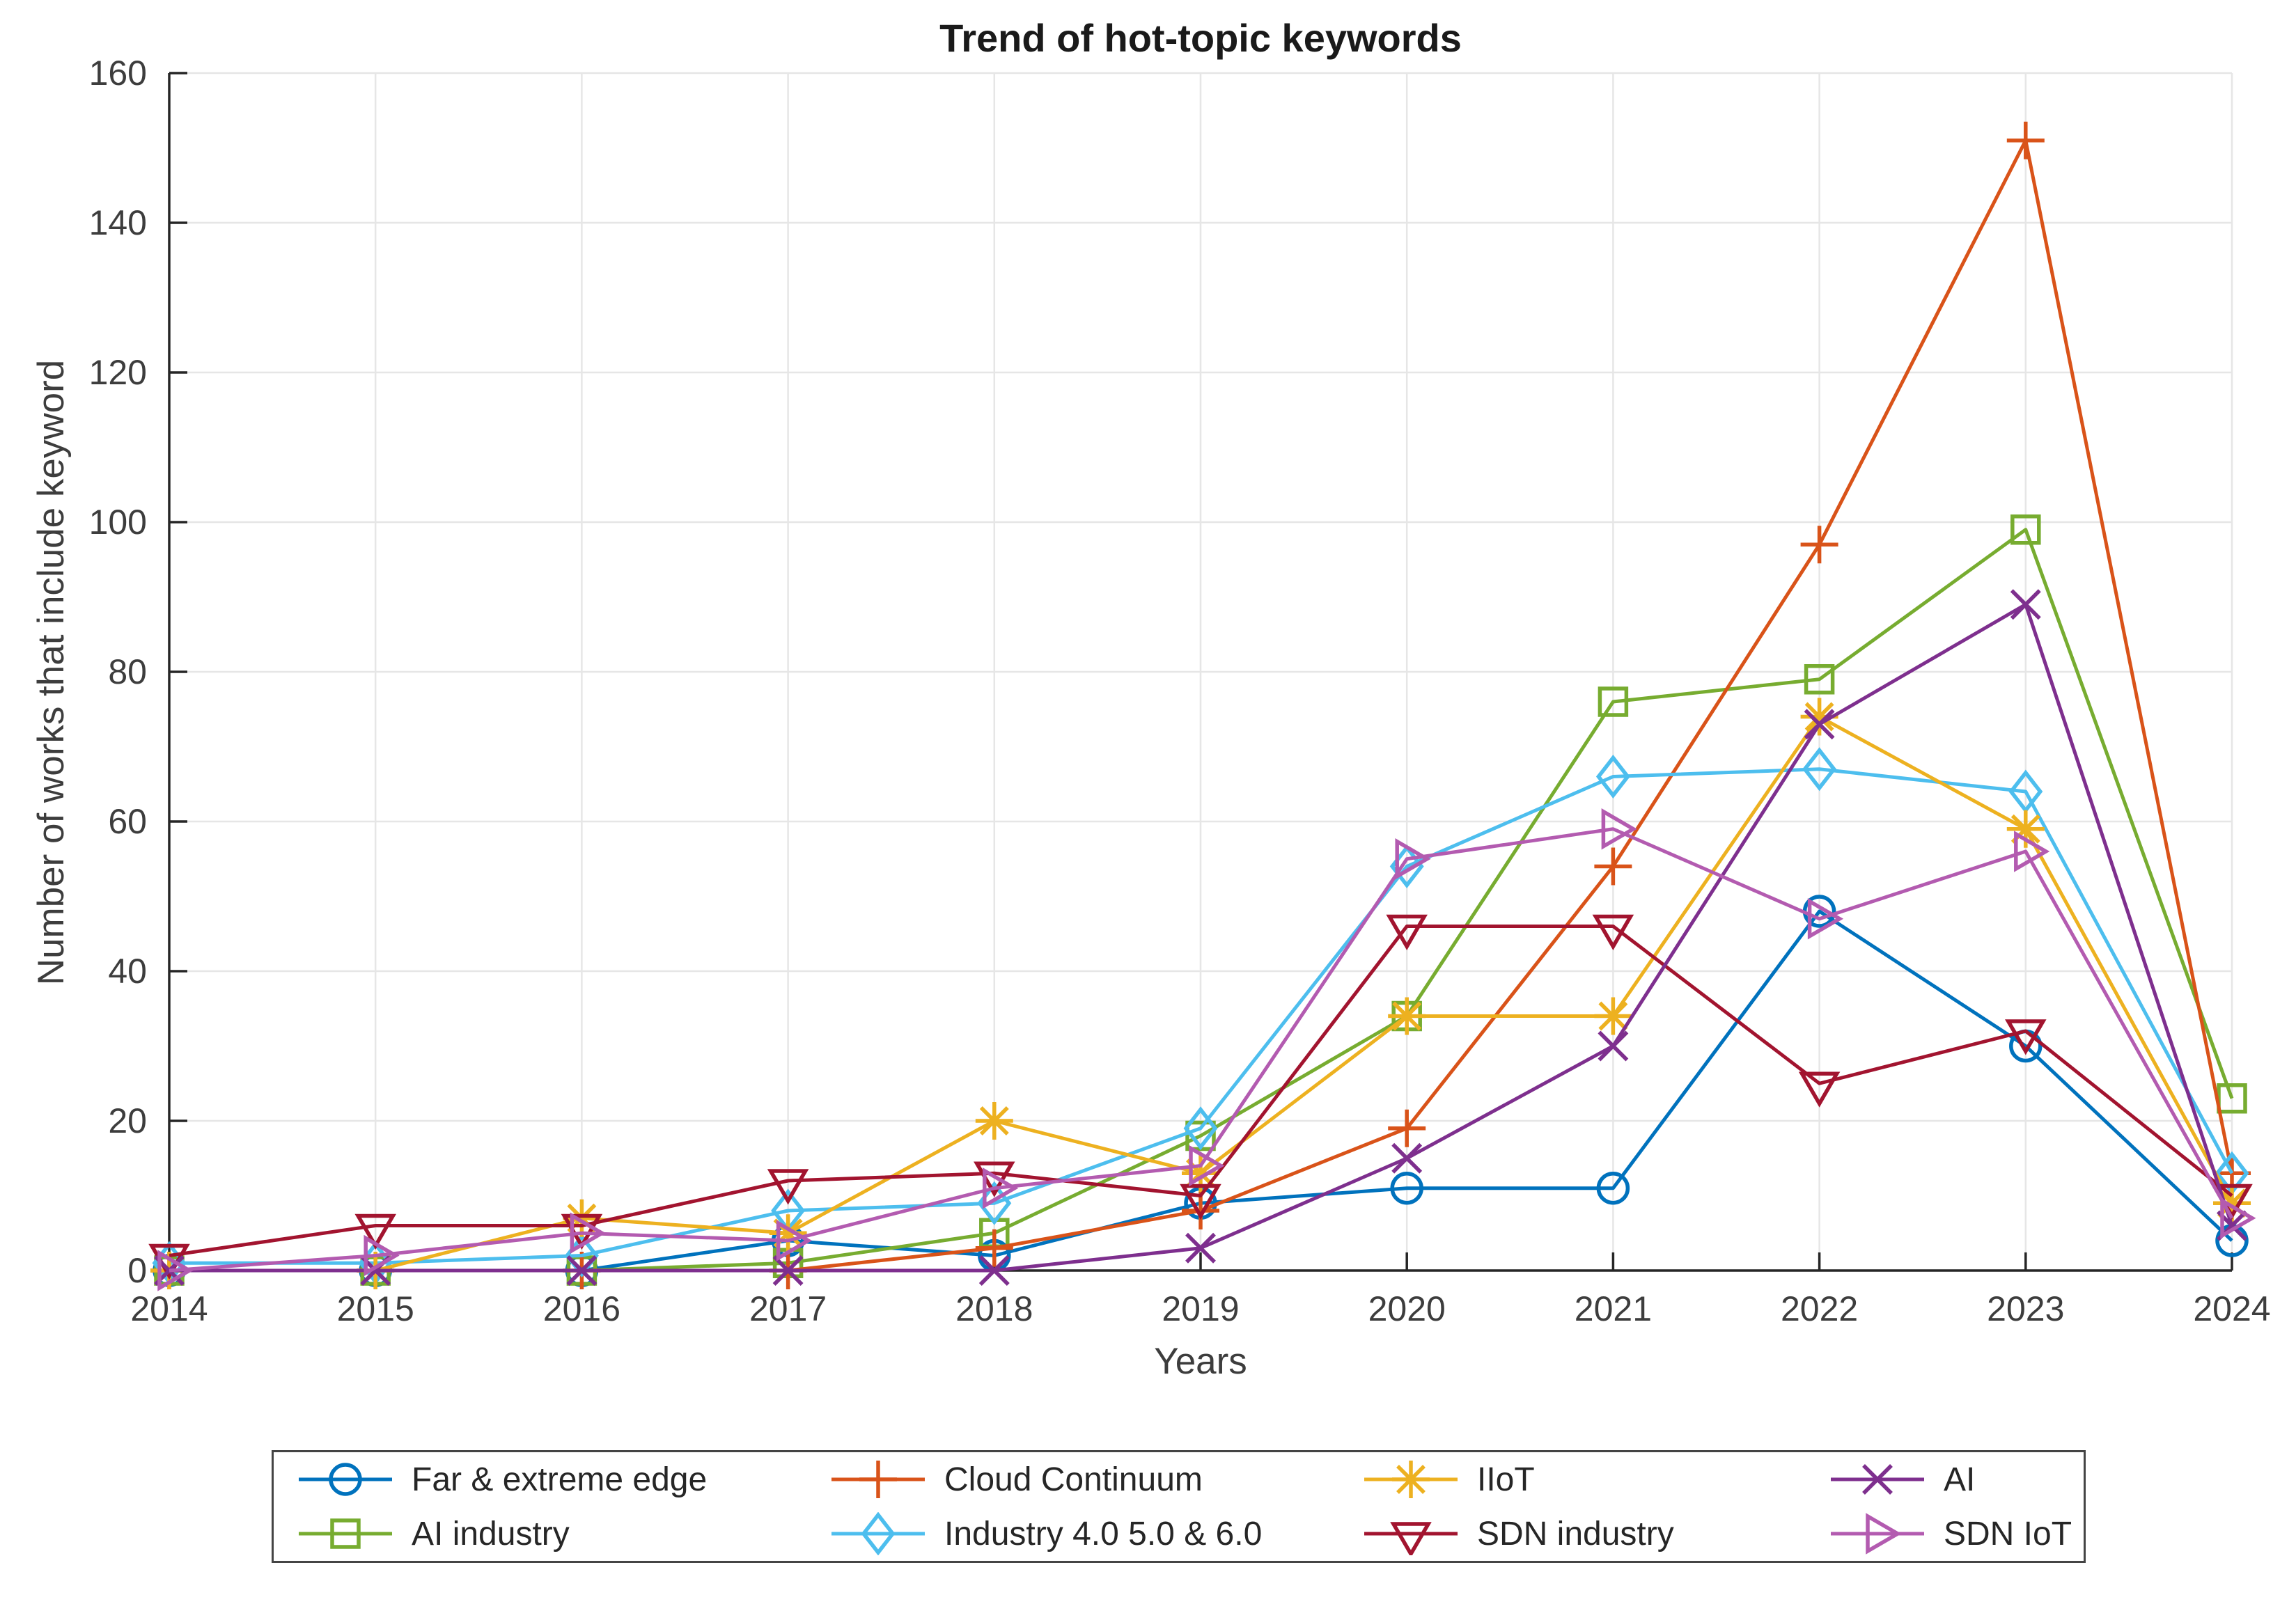  I want to click on legend-marker-asterisk-icon, so click(1411, 1479).